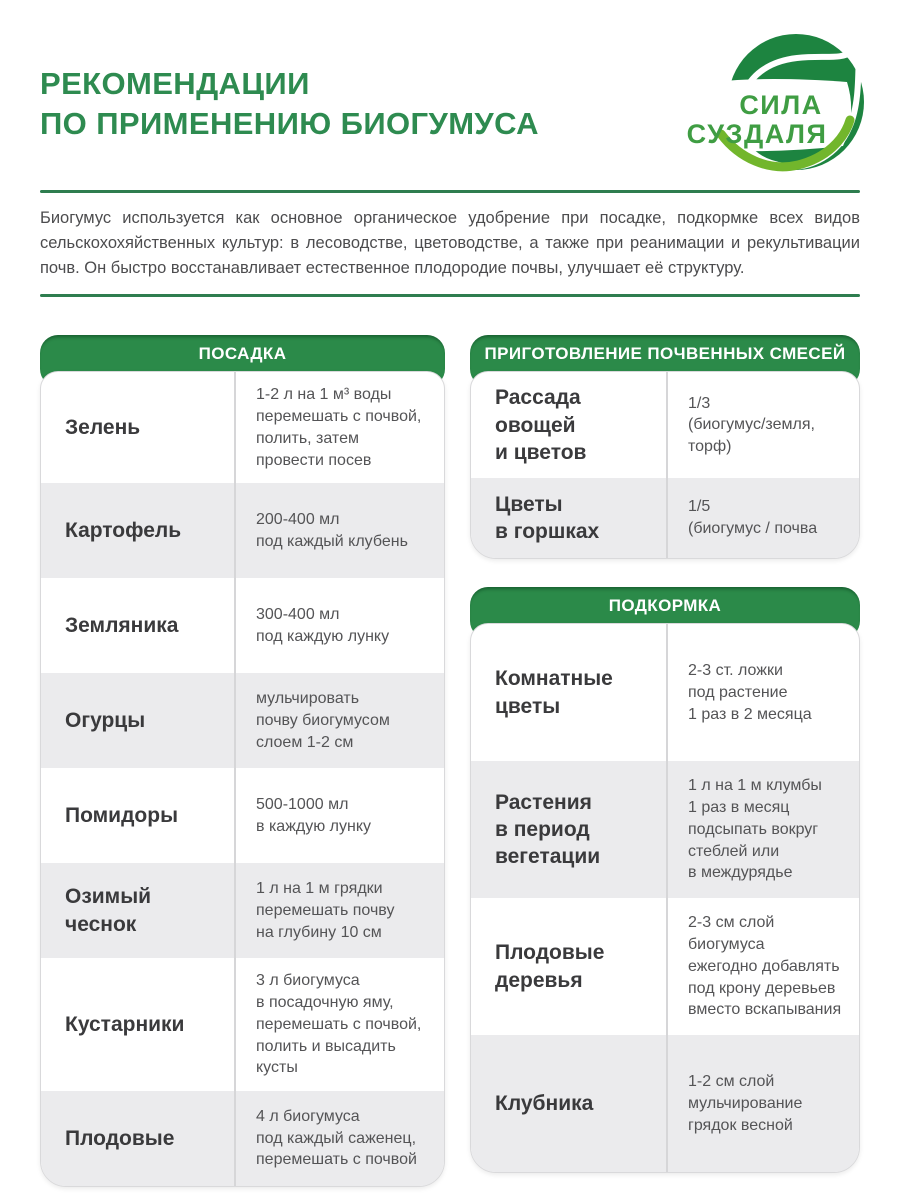 The image size is (900, 1200). Describe the element at coordinates (105, 721) in the screenshot. I see `row-name-cell: Огурцы` at that location.